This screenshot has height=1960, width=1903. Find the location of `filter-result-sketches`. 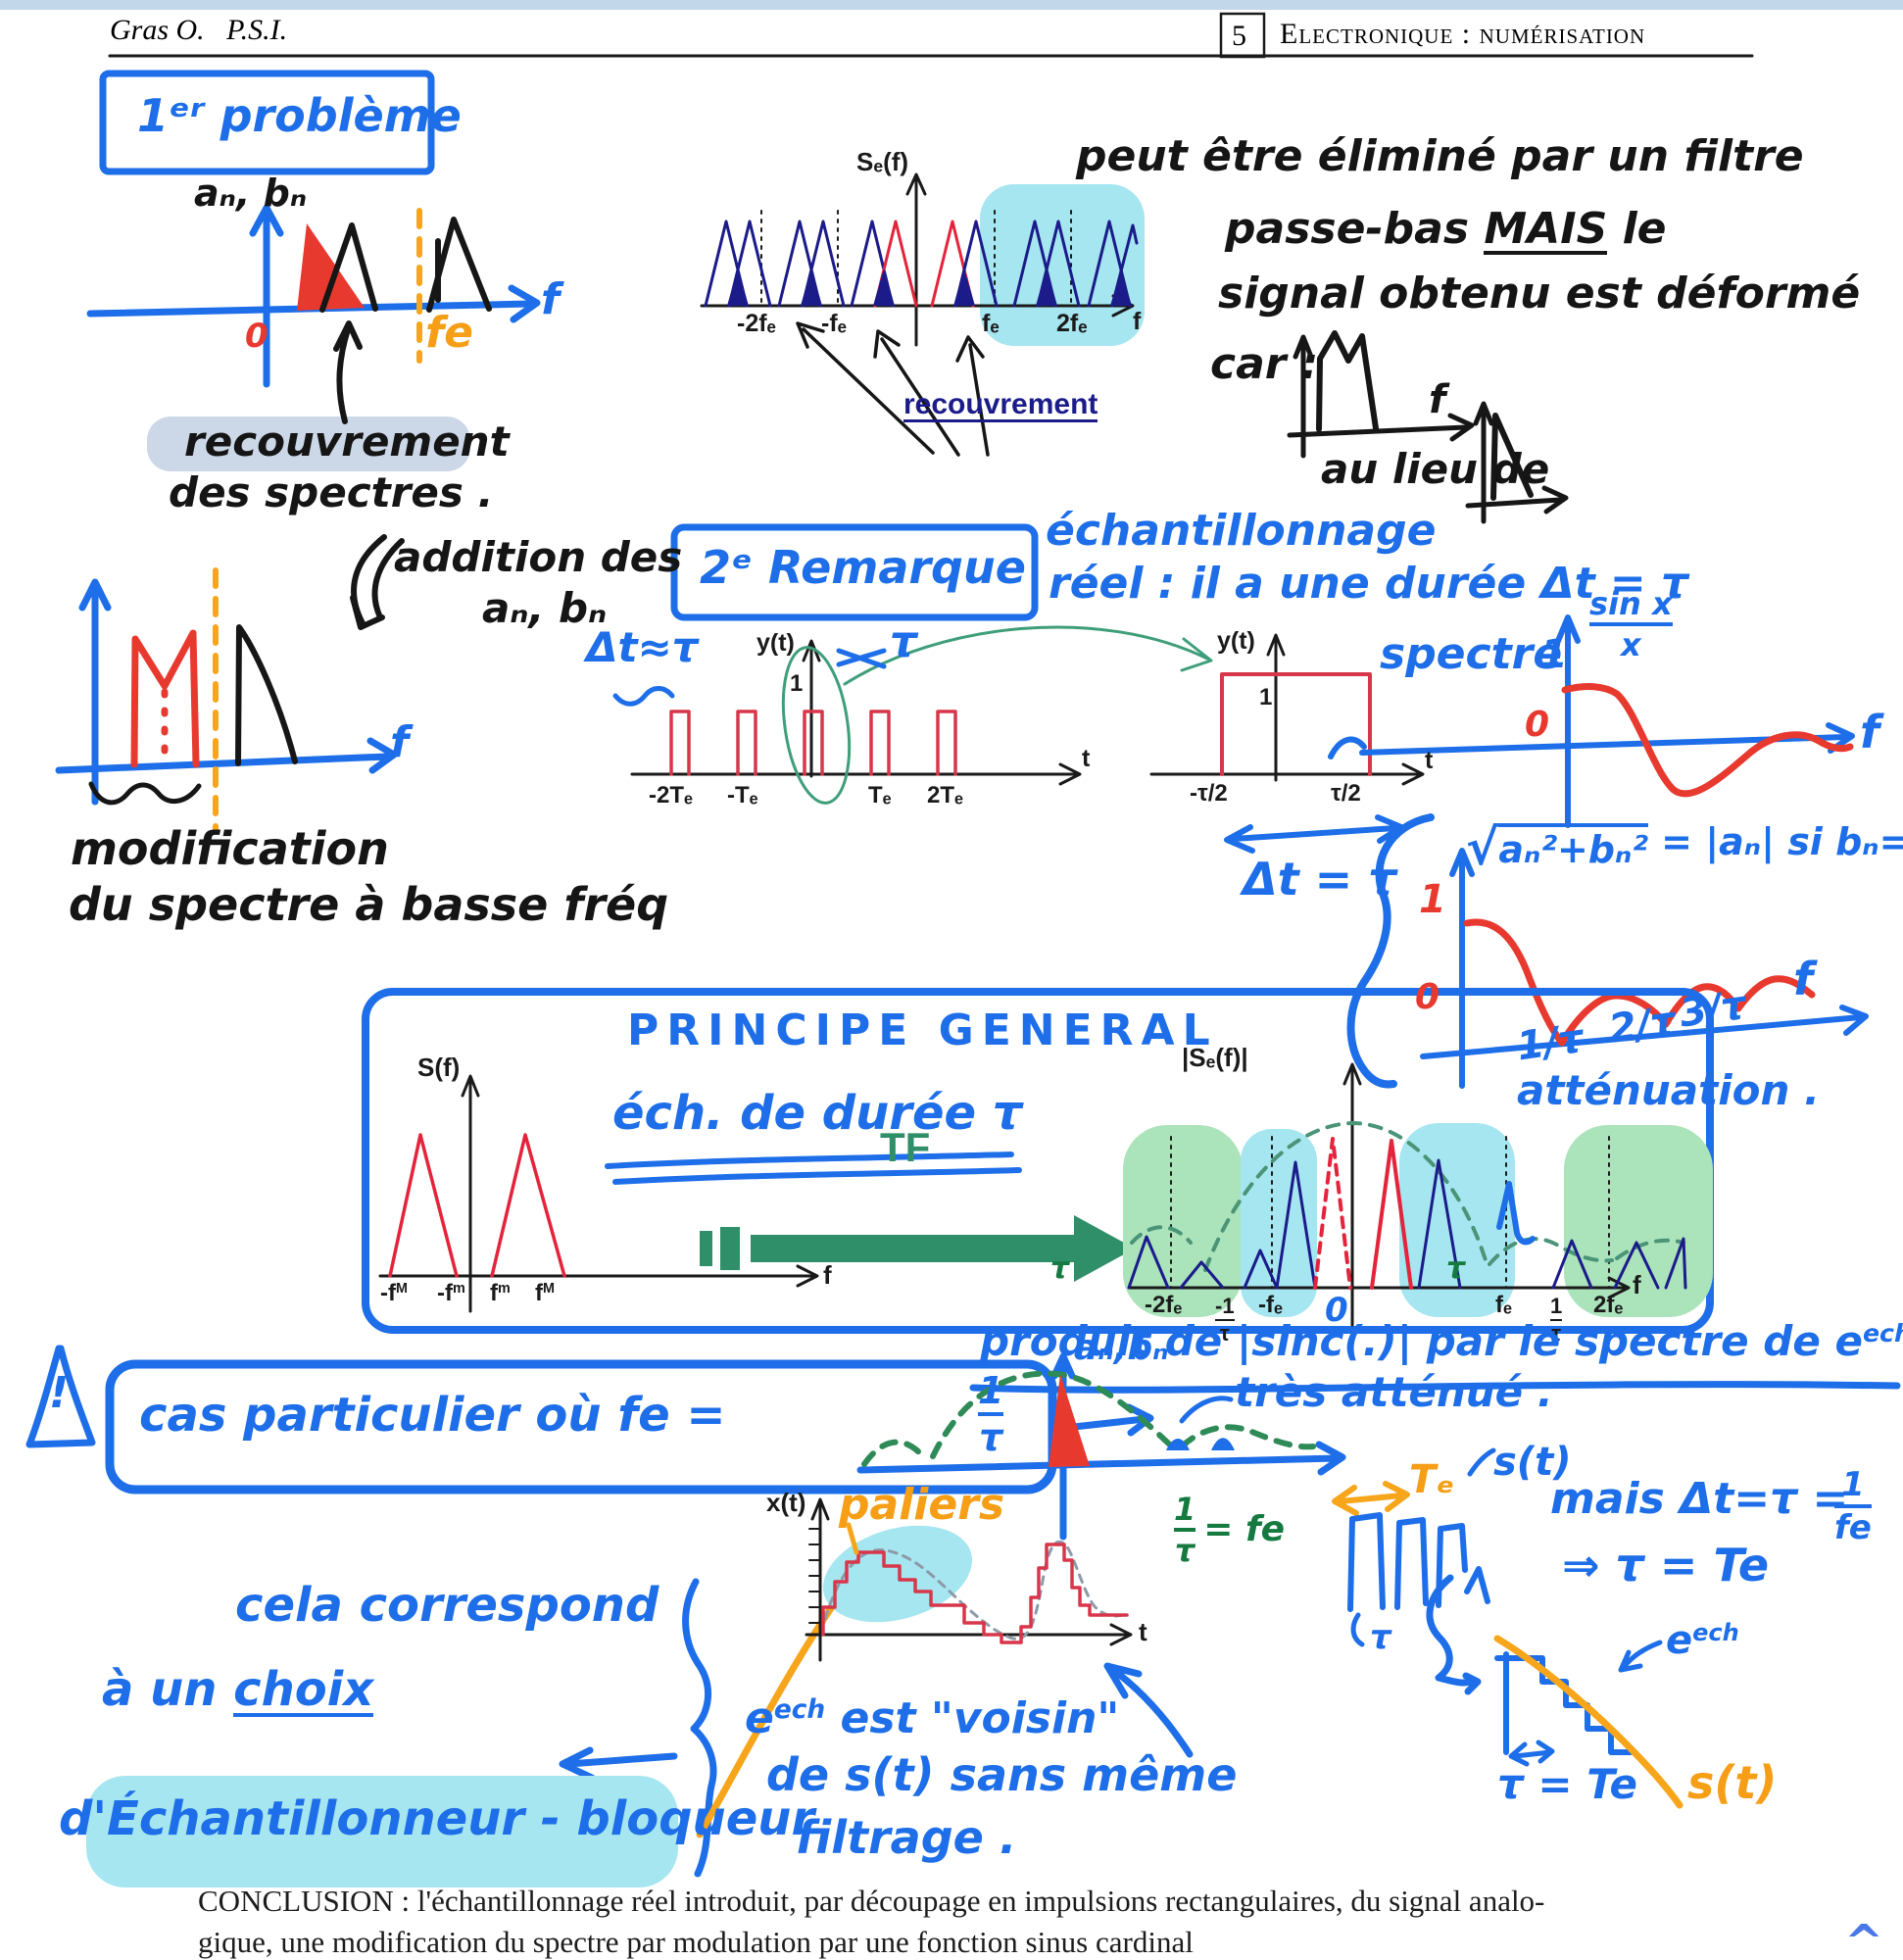

filter-result-sketches is located at coordinates (1428, 427).